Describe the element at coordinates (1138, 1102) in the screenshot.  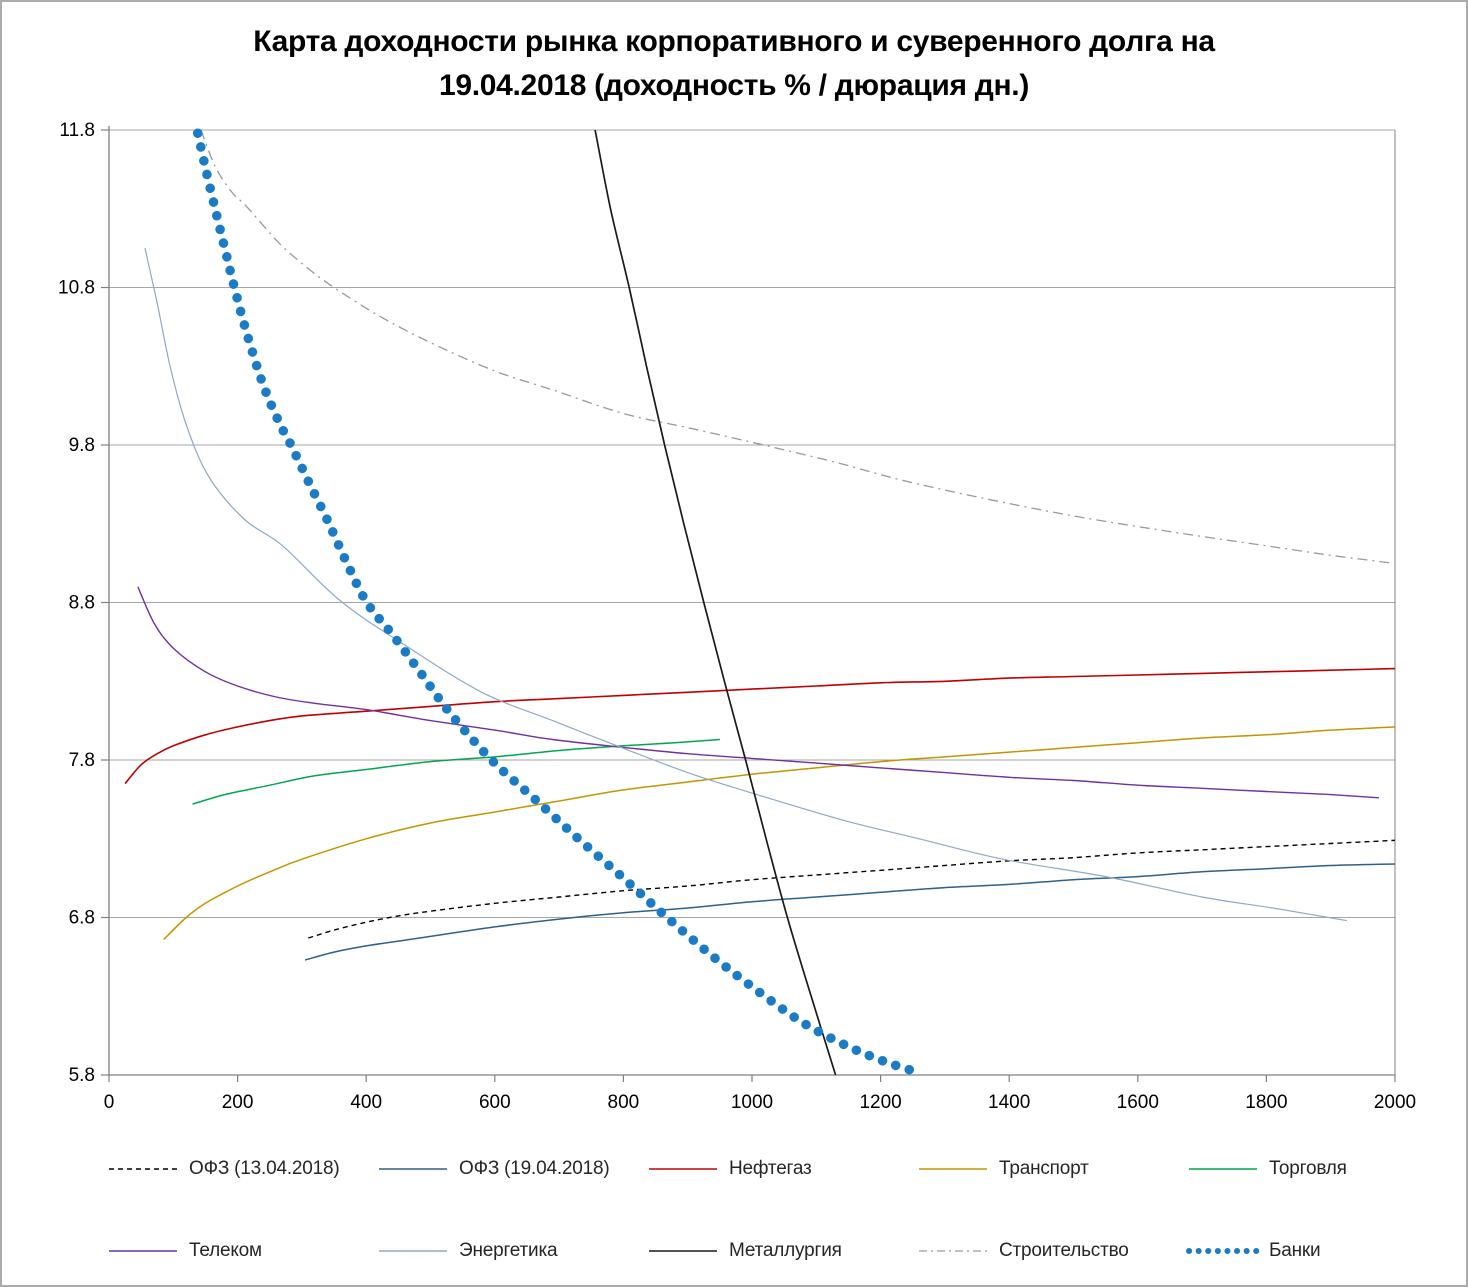
I see `x-tick-label-1600: 1600` at that location.